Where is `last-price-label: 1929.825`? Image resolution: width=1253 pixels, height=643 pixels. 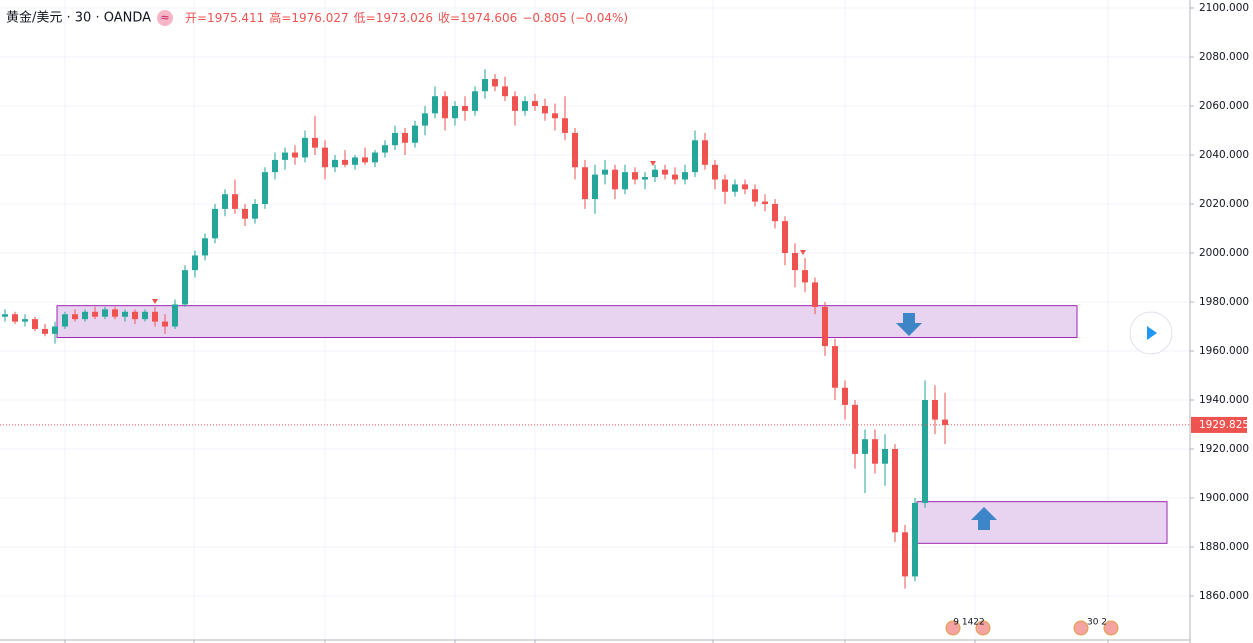 last-price-label: 1929.825 is located at coordinates (1224, 425).